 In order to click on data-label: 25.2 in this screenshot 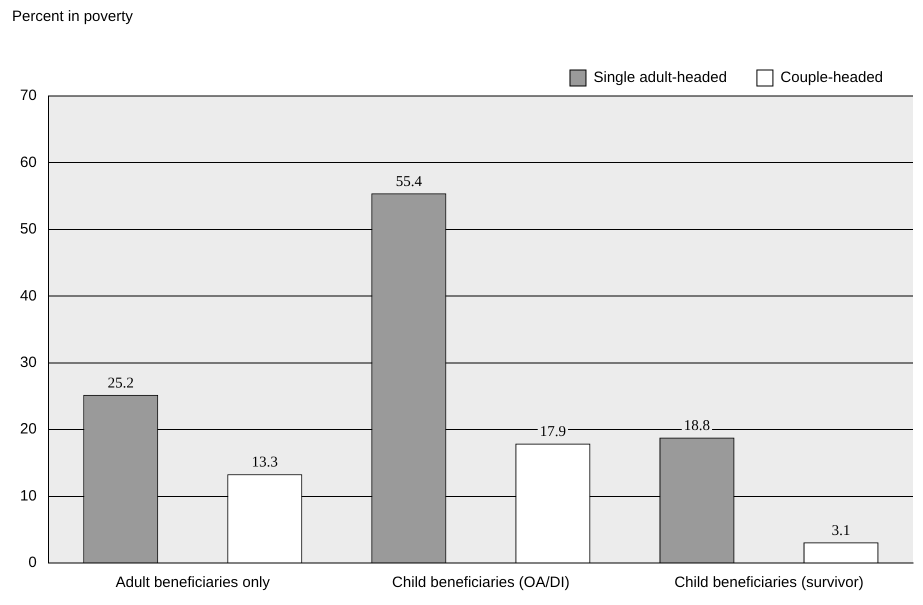, I will do `click(121, 383)`.